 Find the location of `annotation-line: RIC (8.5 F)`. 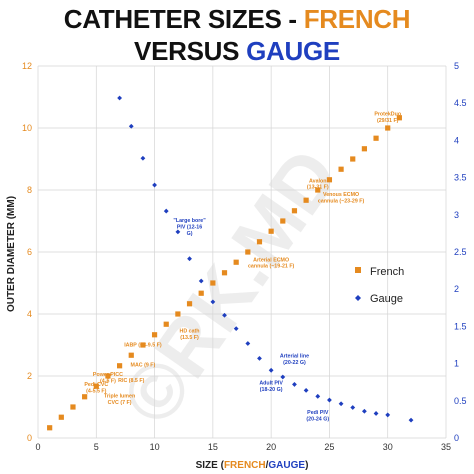

annotation-line: RIC (8.5 F) is located at coordinates (131, 381).